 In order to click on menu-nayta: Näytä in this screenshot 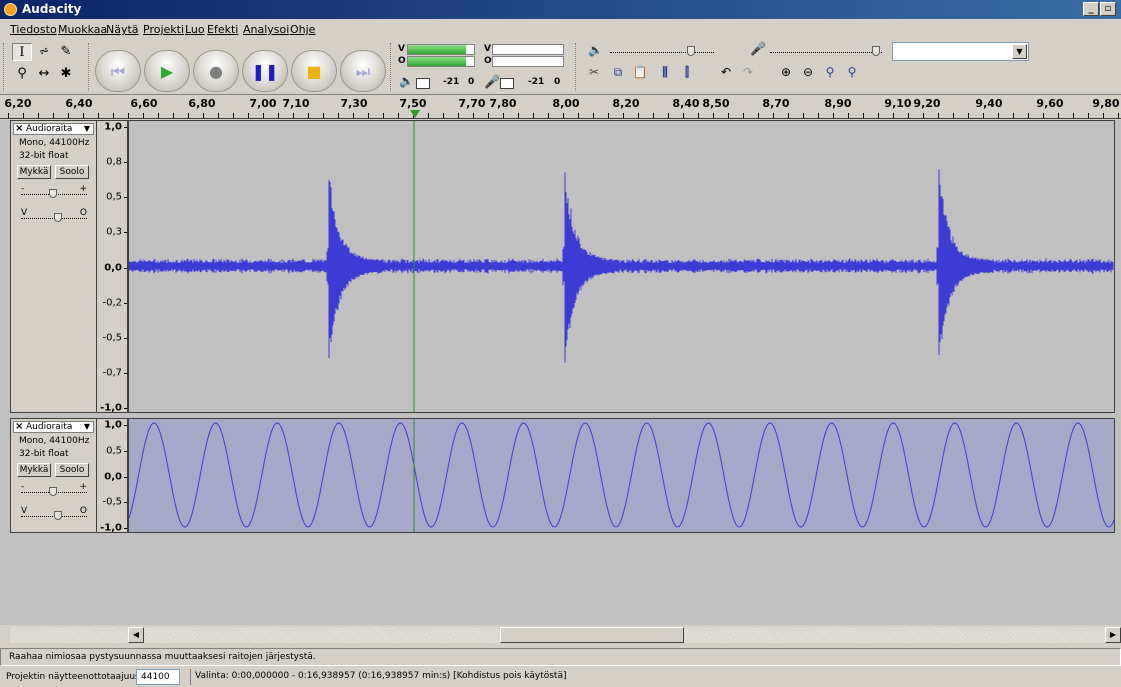, I will do `click(122, 29)`.